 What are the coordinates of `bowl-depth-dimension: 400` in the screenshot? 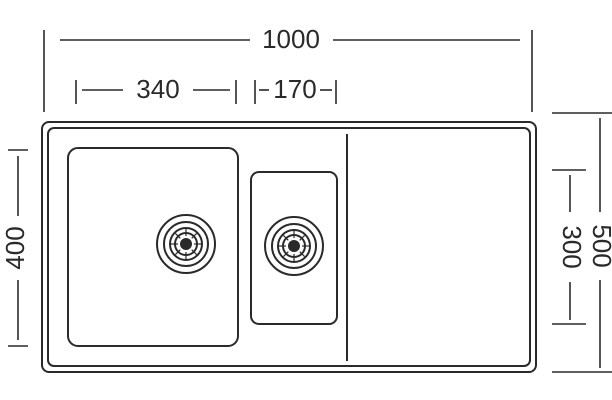 It's located at (15, 248).